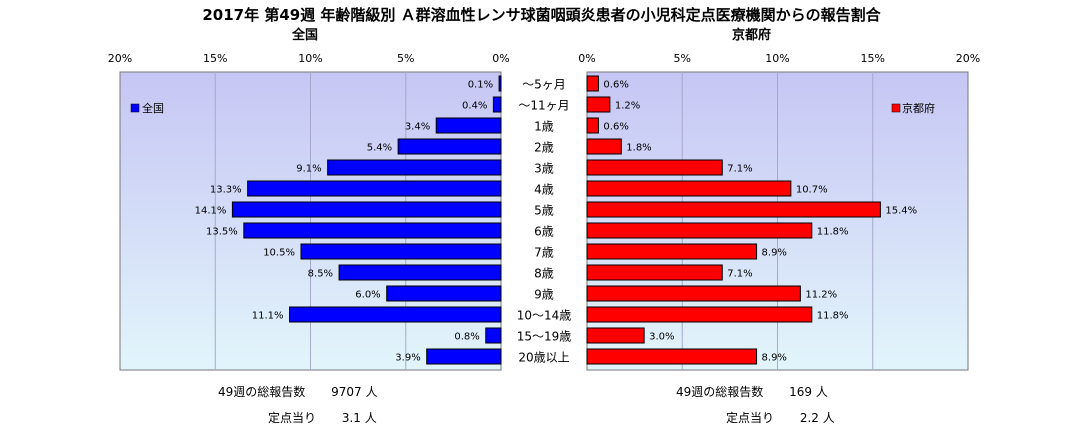 The width and height of the screenshot is (1083, 429). What do you see at coordinates (226, 190) in the screenshot?
I see `national-data-label: 13.3%` at bounding box center [226, 190].